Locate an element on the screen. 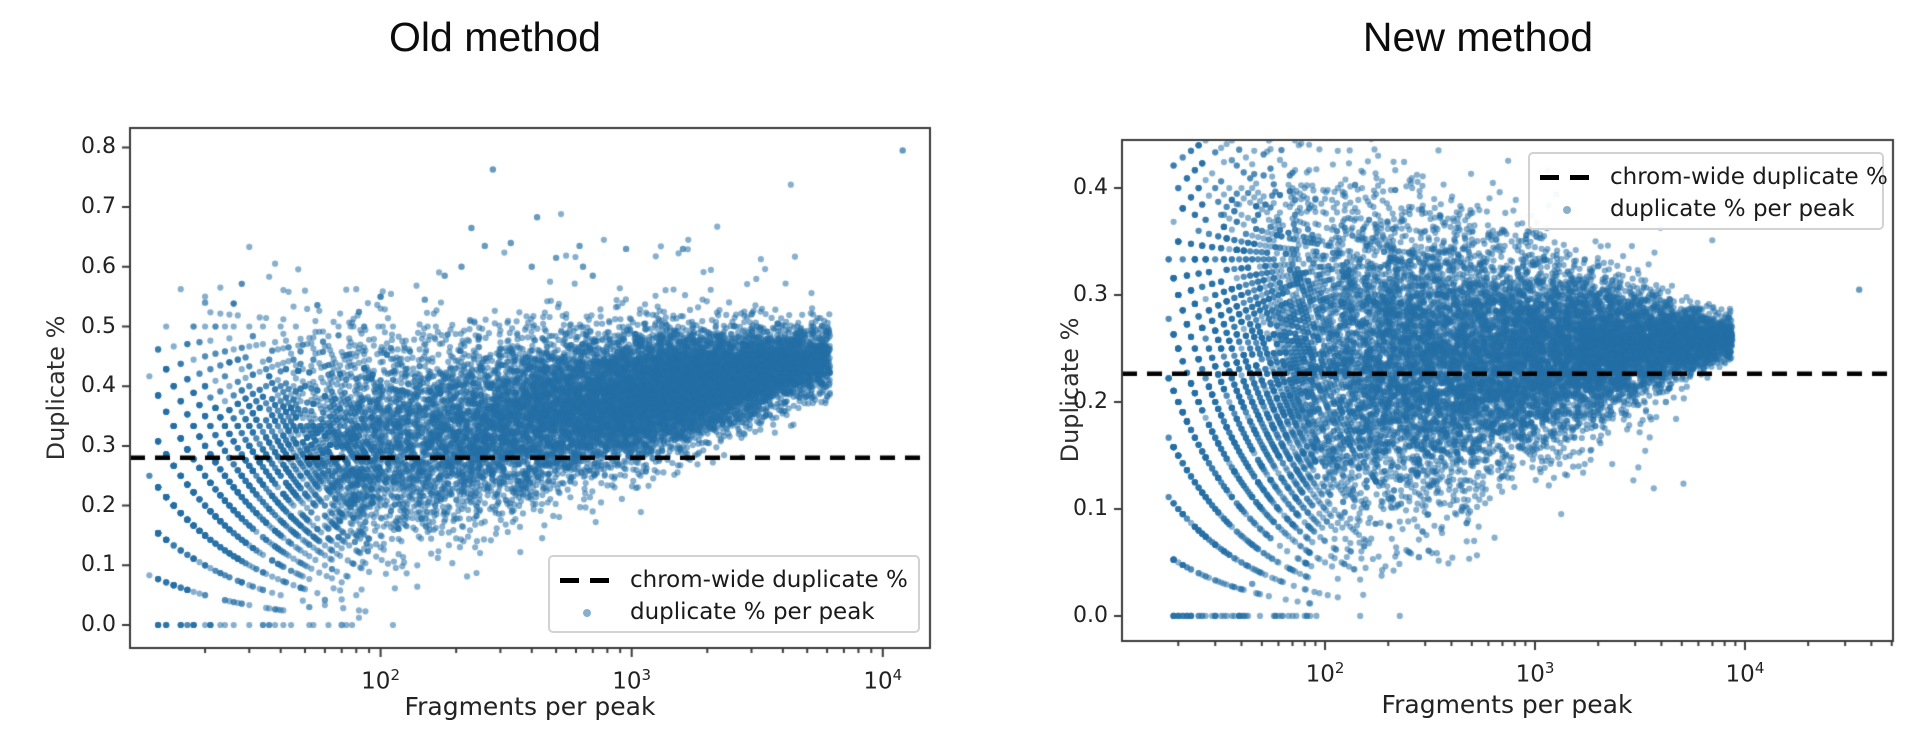 This screenshot has height=750, width=1932. y-tick-label: 0.6 is located at coordinates (98, 266).